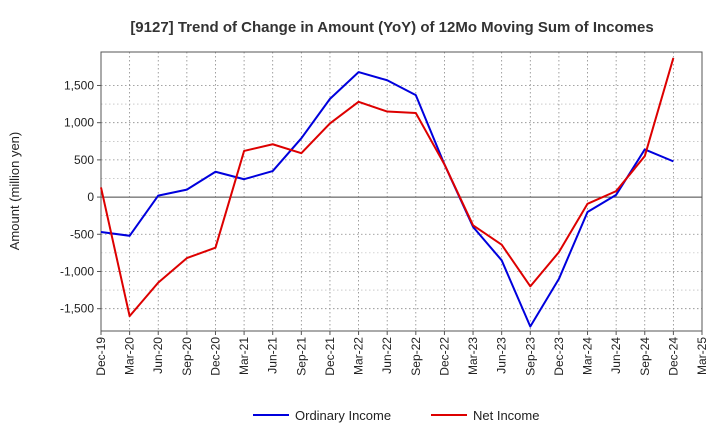 Image resolution: width=720 pixels, height=440 pixels. I want to click on y-tick-label: 1,500, so click(79, 85).